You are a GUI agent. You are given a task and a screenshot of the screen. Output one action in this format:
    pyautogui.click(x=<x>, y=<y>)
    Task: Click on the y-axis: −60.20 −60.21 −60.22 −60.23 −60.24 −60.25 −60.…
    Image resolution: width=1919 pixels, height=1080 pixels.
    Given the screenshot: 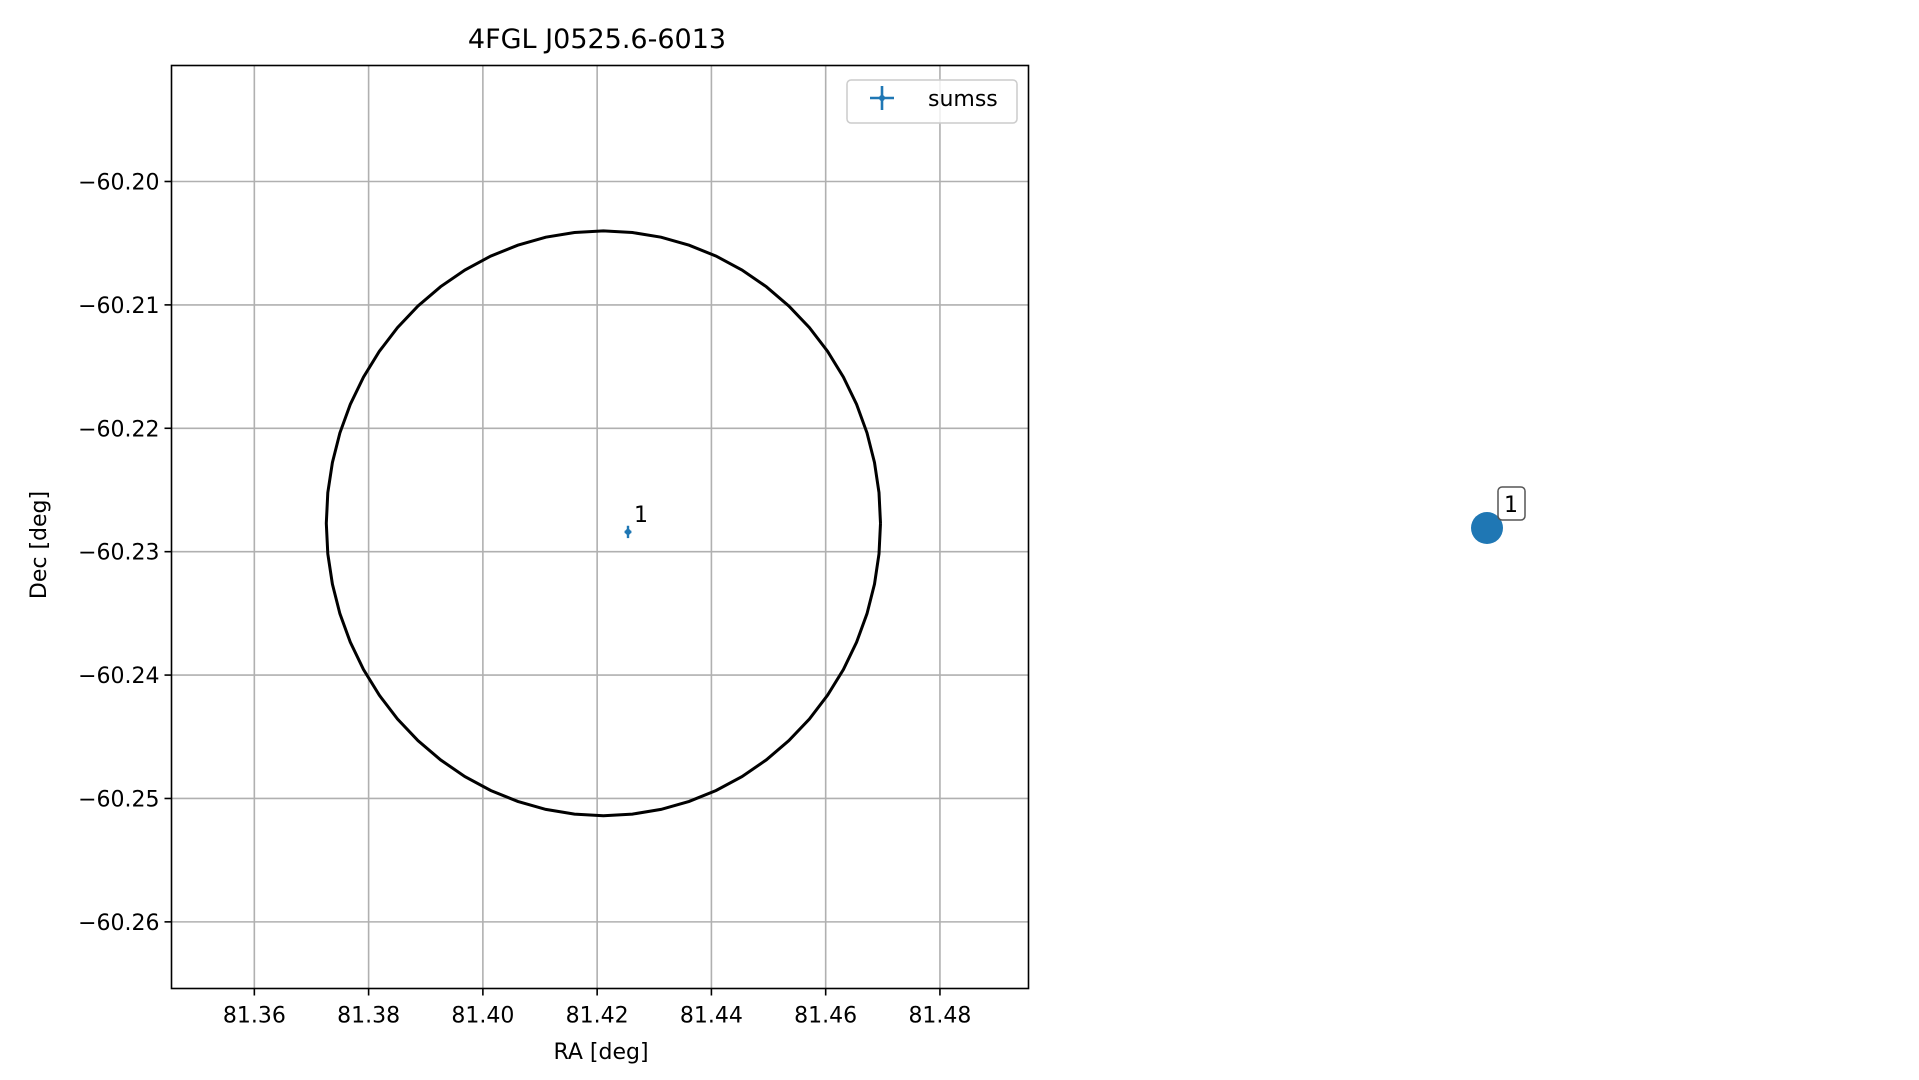 What is the action you would take?
    pyautogui.click(x=125, y=553)
    